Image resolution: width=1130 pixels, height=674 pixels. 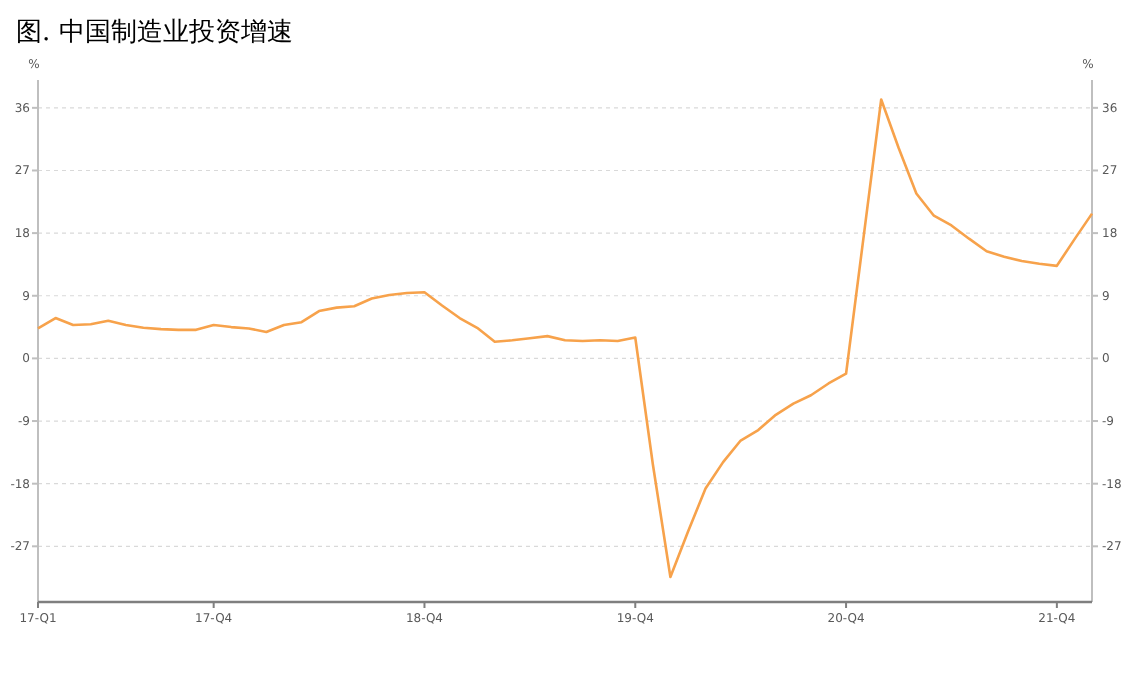 I want to click on title: 图. 中国制造业投资增速, so click(x=154, y=33).